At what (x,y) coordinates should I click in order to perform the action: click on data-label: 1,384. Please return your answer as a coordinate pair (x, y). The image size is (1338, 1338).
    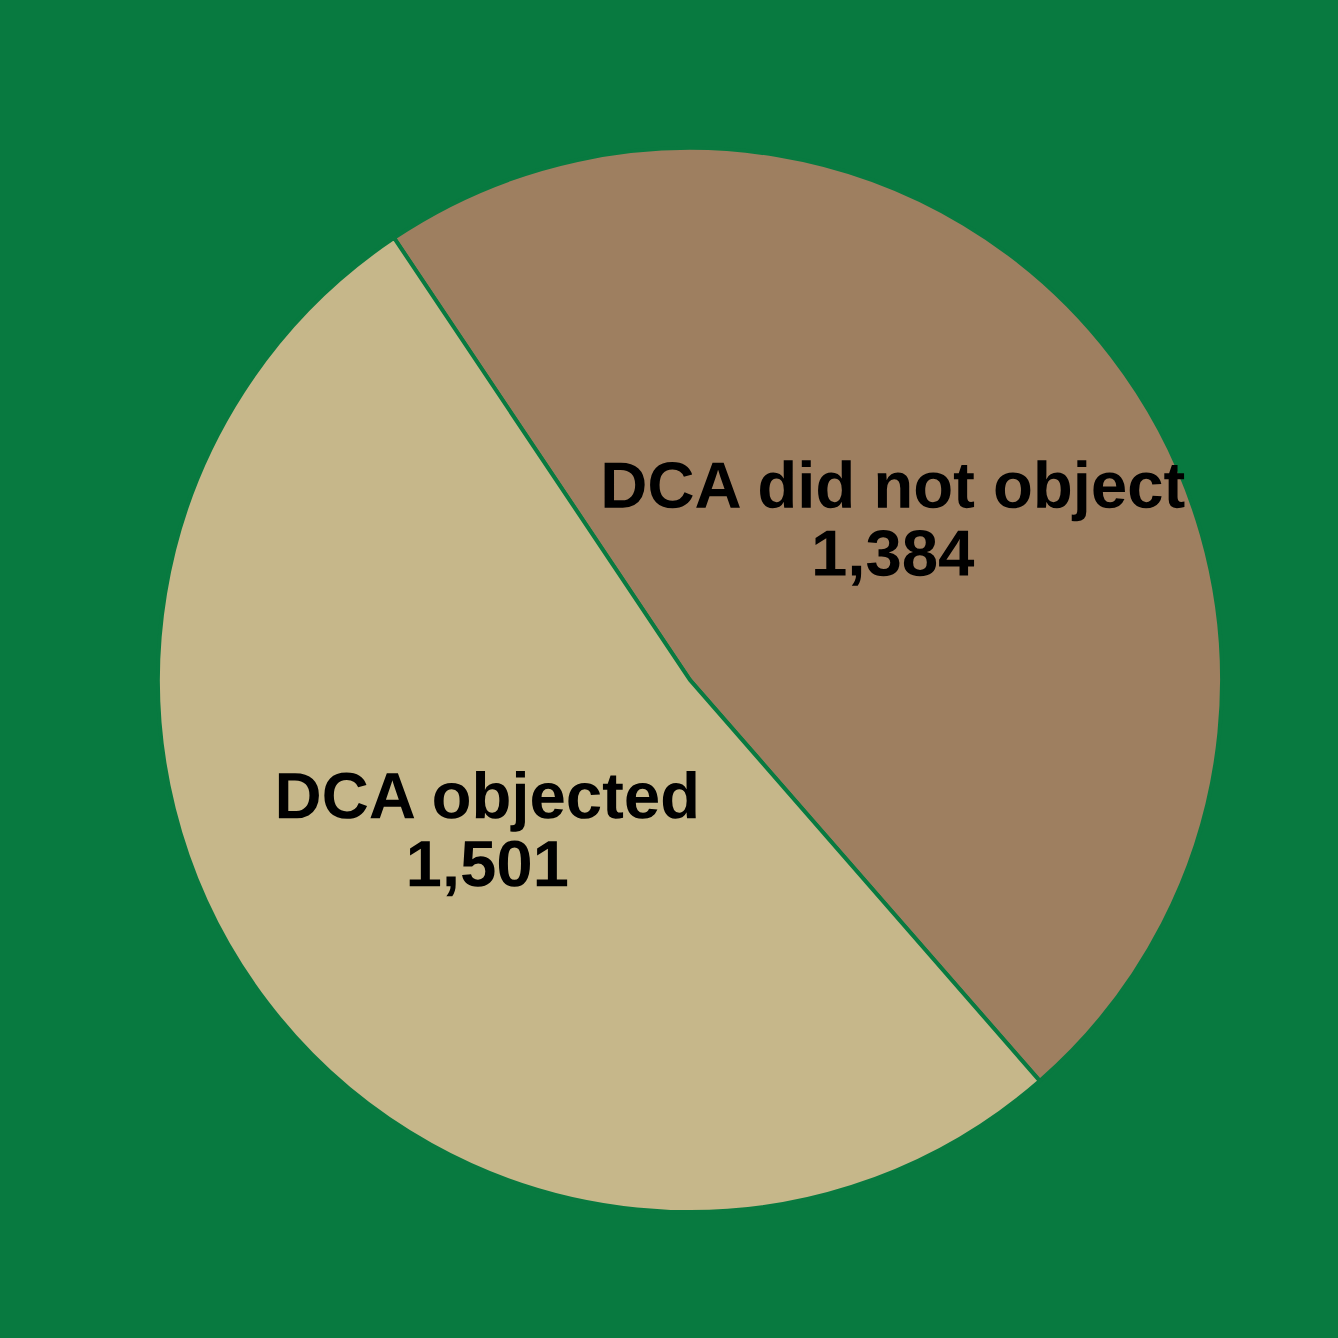
    Looking at the image, I should click on (895, 557).